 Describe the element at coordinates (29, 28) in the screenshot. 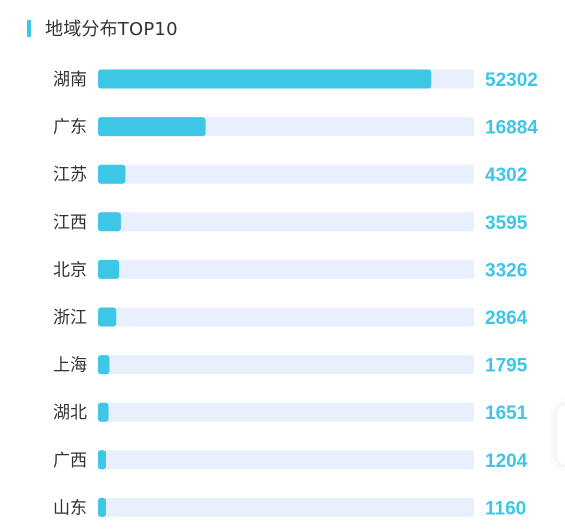

I see `title-accent-bar` at that location.